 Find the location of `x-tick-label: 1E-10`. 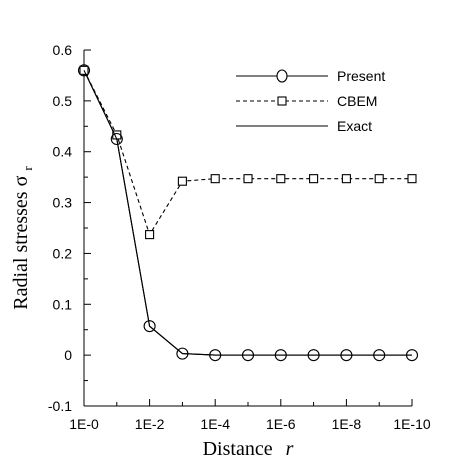

x-tick-label: 1E-10 is located at coordinates (412, 424).